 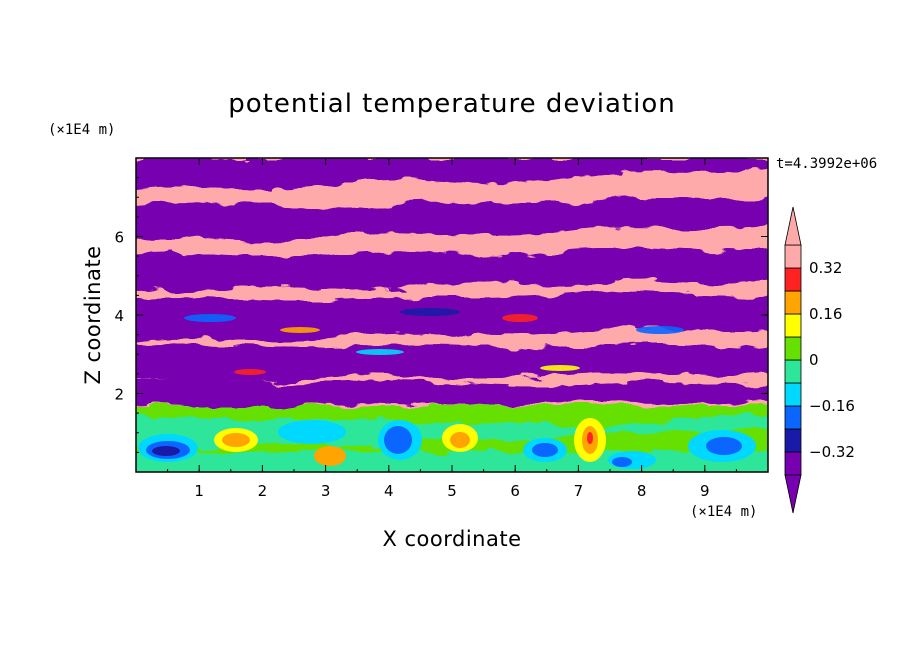 I want to click on x-tick-label: 3, so click(x=326, y=491).